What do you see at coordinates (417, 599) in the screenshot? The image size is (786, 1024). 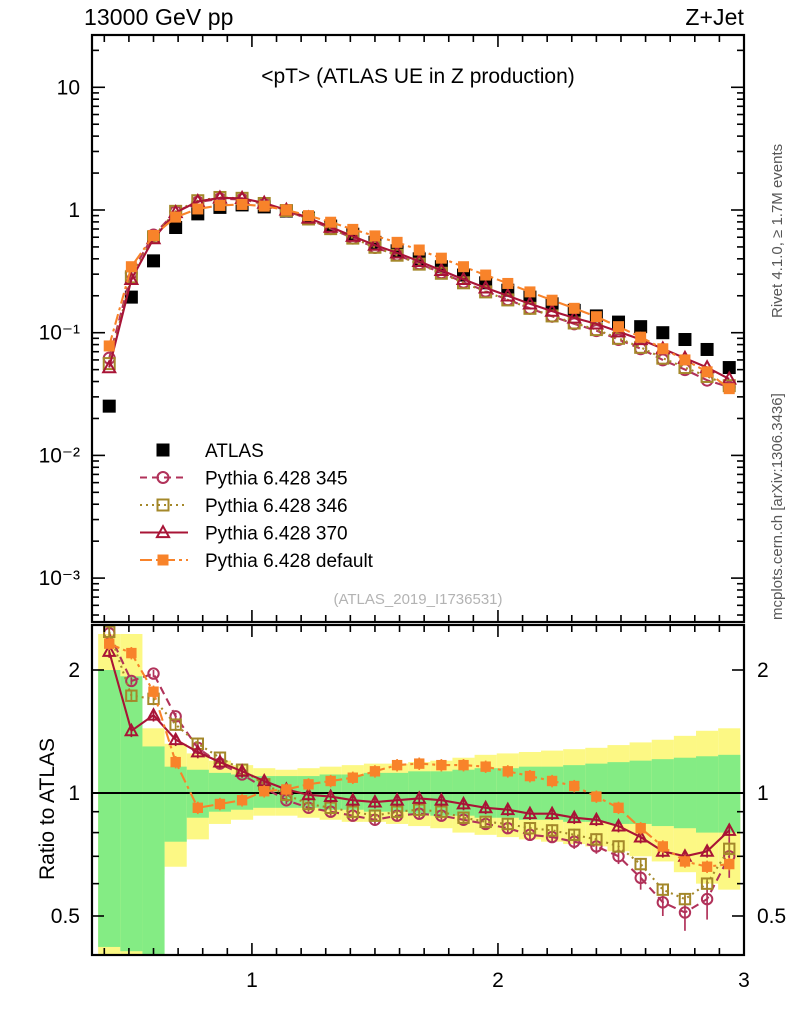 I see `watermark-label: (ATLAS_2019_I1736531)` at bounding box center [417, 599].